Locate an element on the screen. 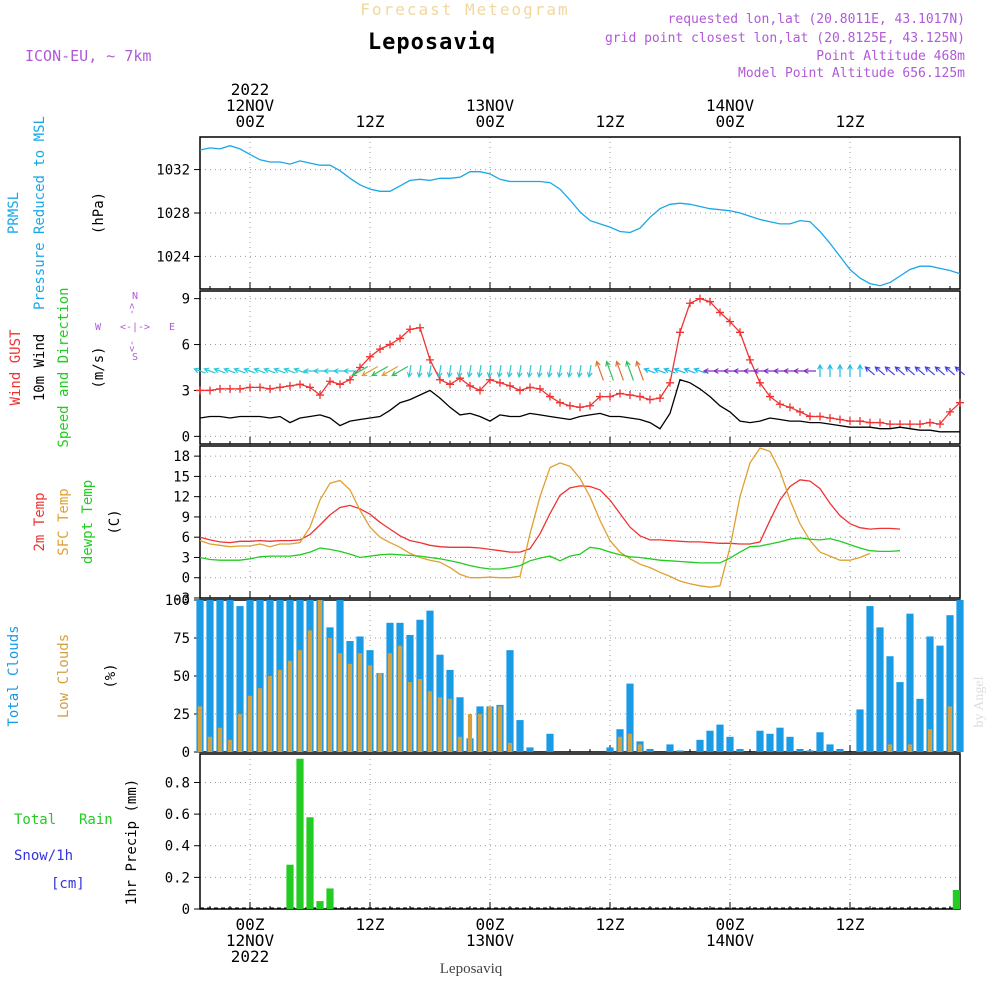 The image size is (1000, 1000). compass-down-arrow: <- is located at coordinates (132, 346).